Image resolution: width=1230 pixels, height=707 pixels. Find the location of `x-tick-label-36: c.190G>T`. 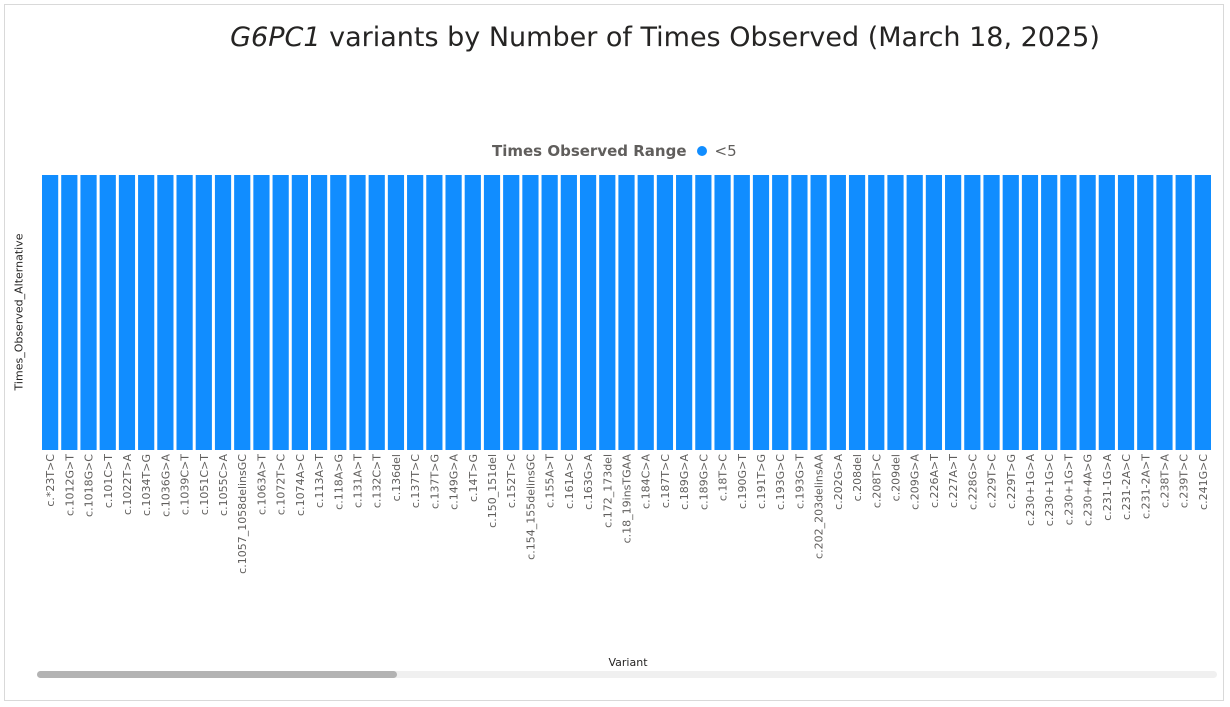

x-tick-label-36: c.190G>T is located at coordinates (742, 481).